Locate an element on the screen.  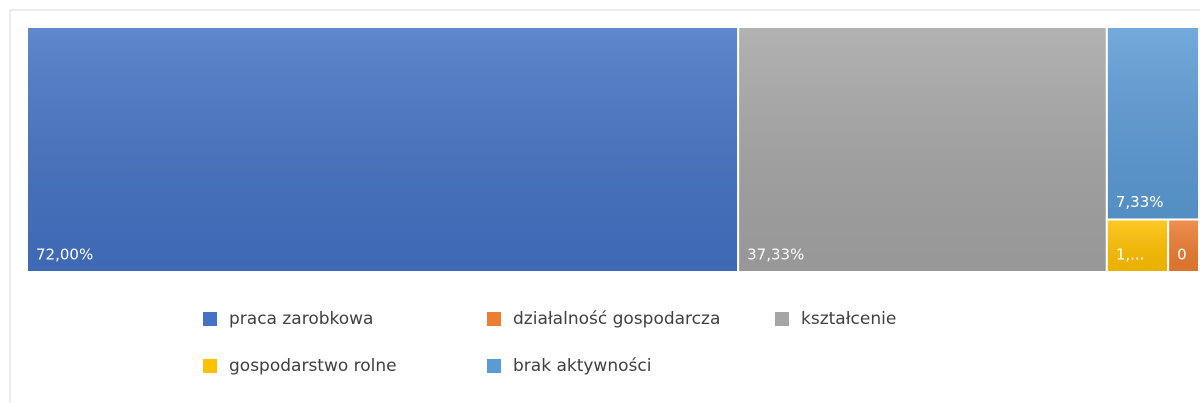
legend-label: praca zarobkowa is located at coordinates (301, 319).